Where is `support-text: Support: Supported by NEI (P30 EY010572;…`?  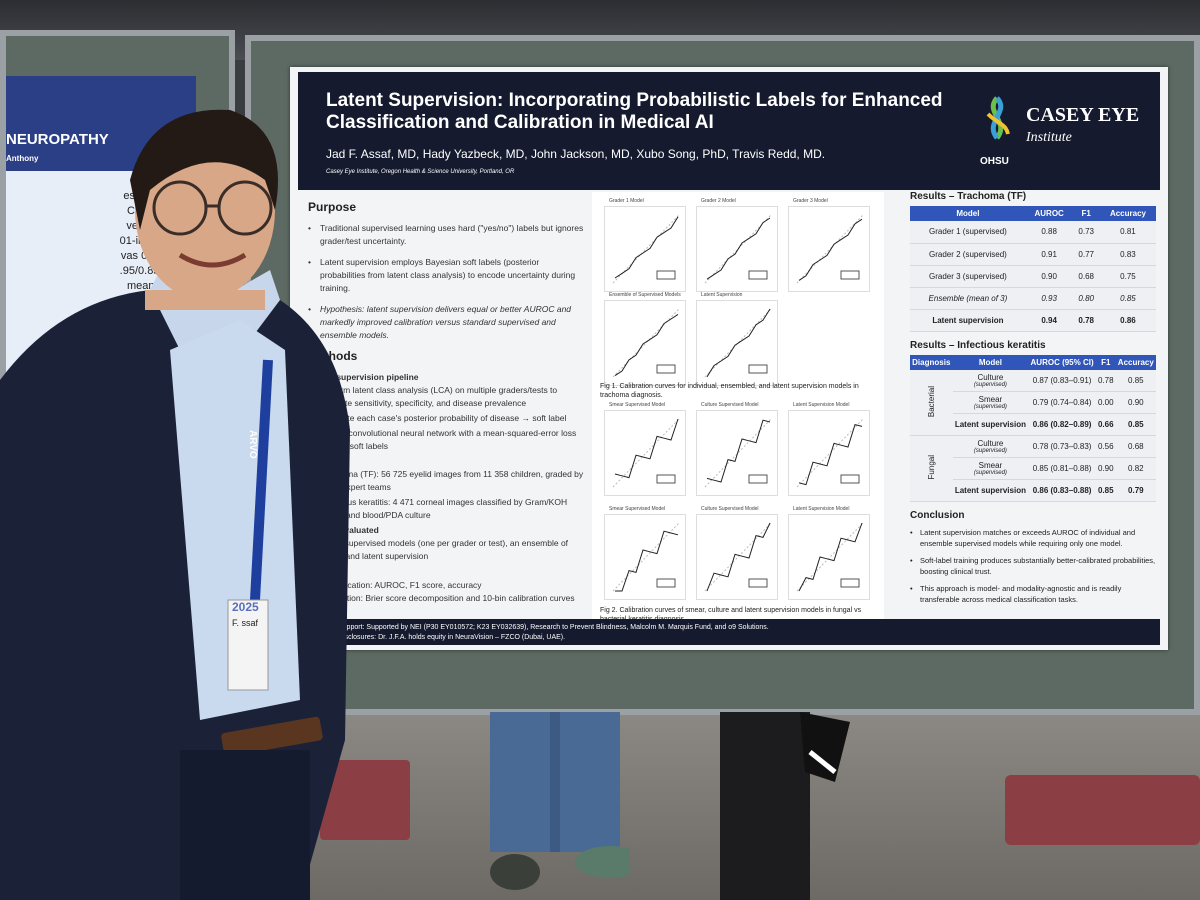
support-text: Support: Supported by NEI (P30 EY010572;… is located at coordinates (553, 627).